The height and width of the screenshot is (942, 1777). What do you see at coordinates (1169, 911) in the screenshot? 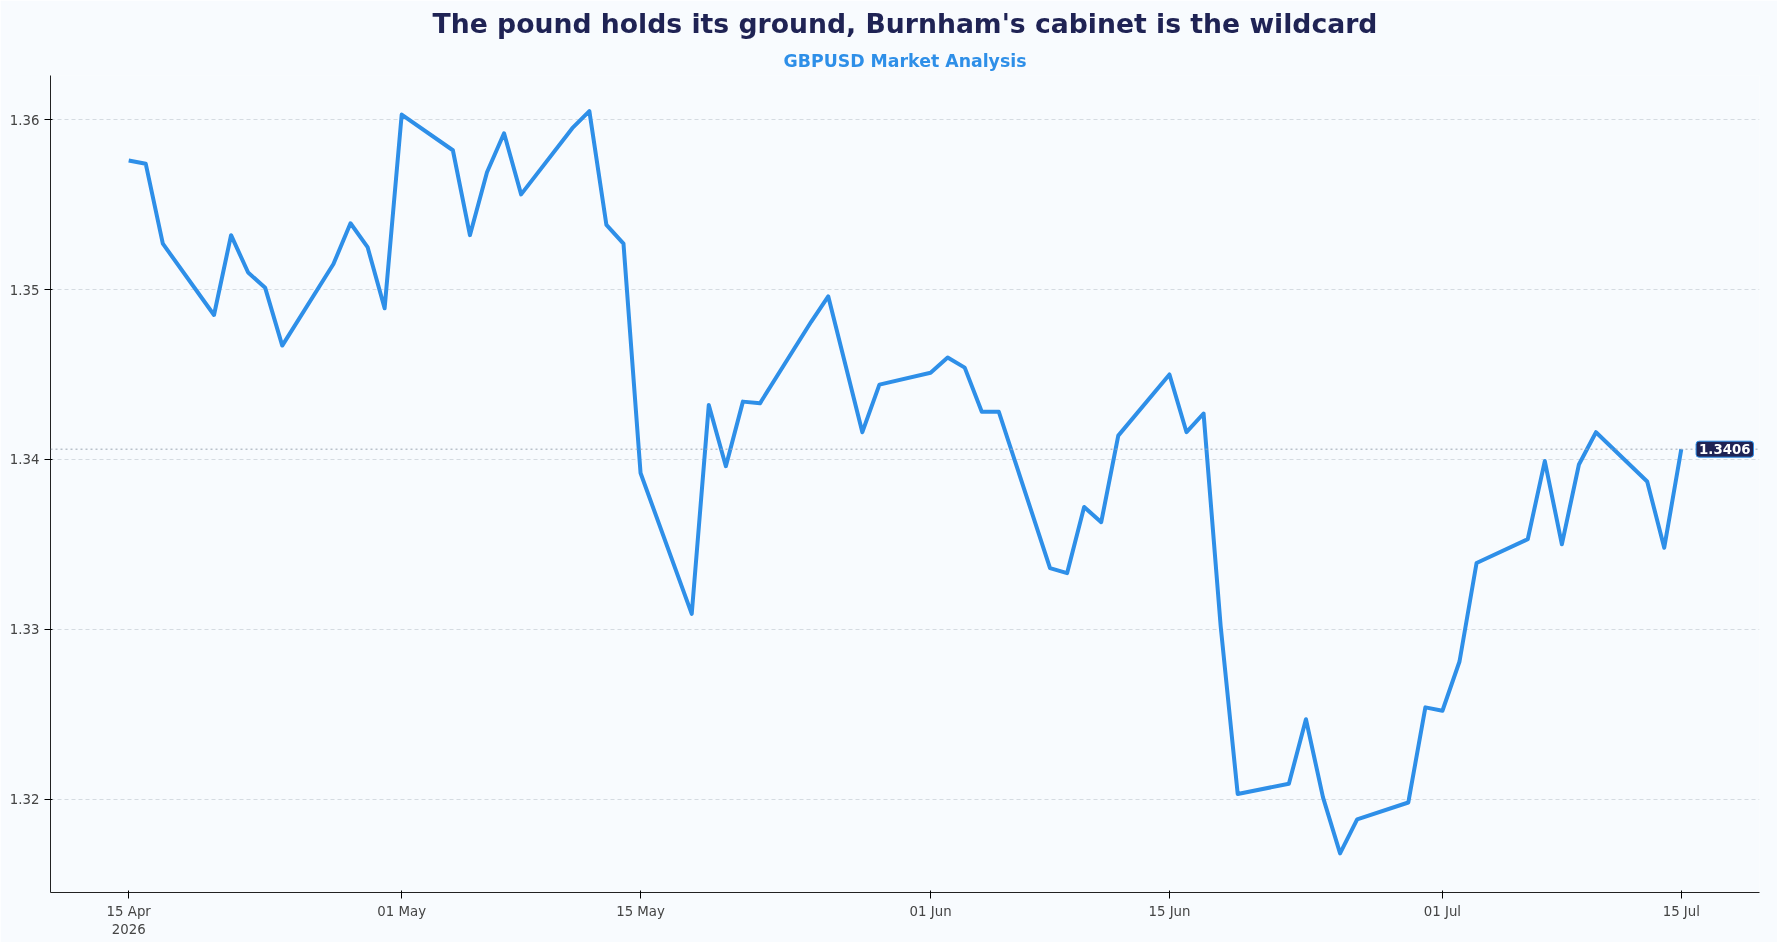
I see `x-tick-label: 15 Jun` at bounding box center [1169, 911].